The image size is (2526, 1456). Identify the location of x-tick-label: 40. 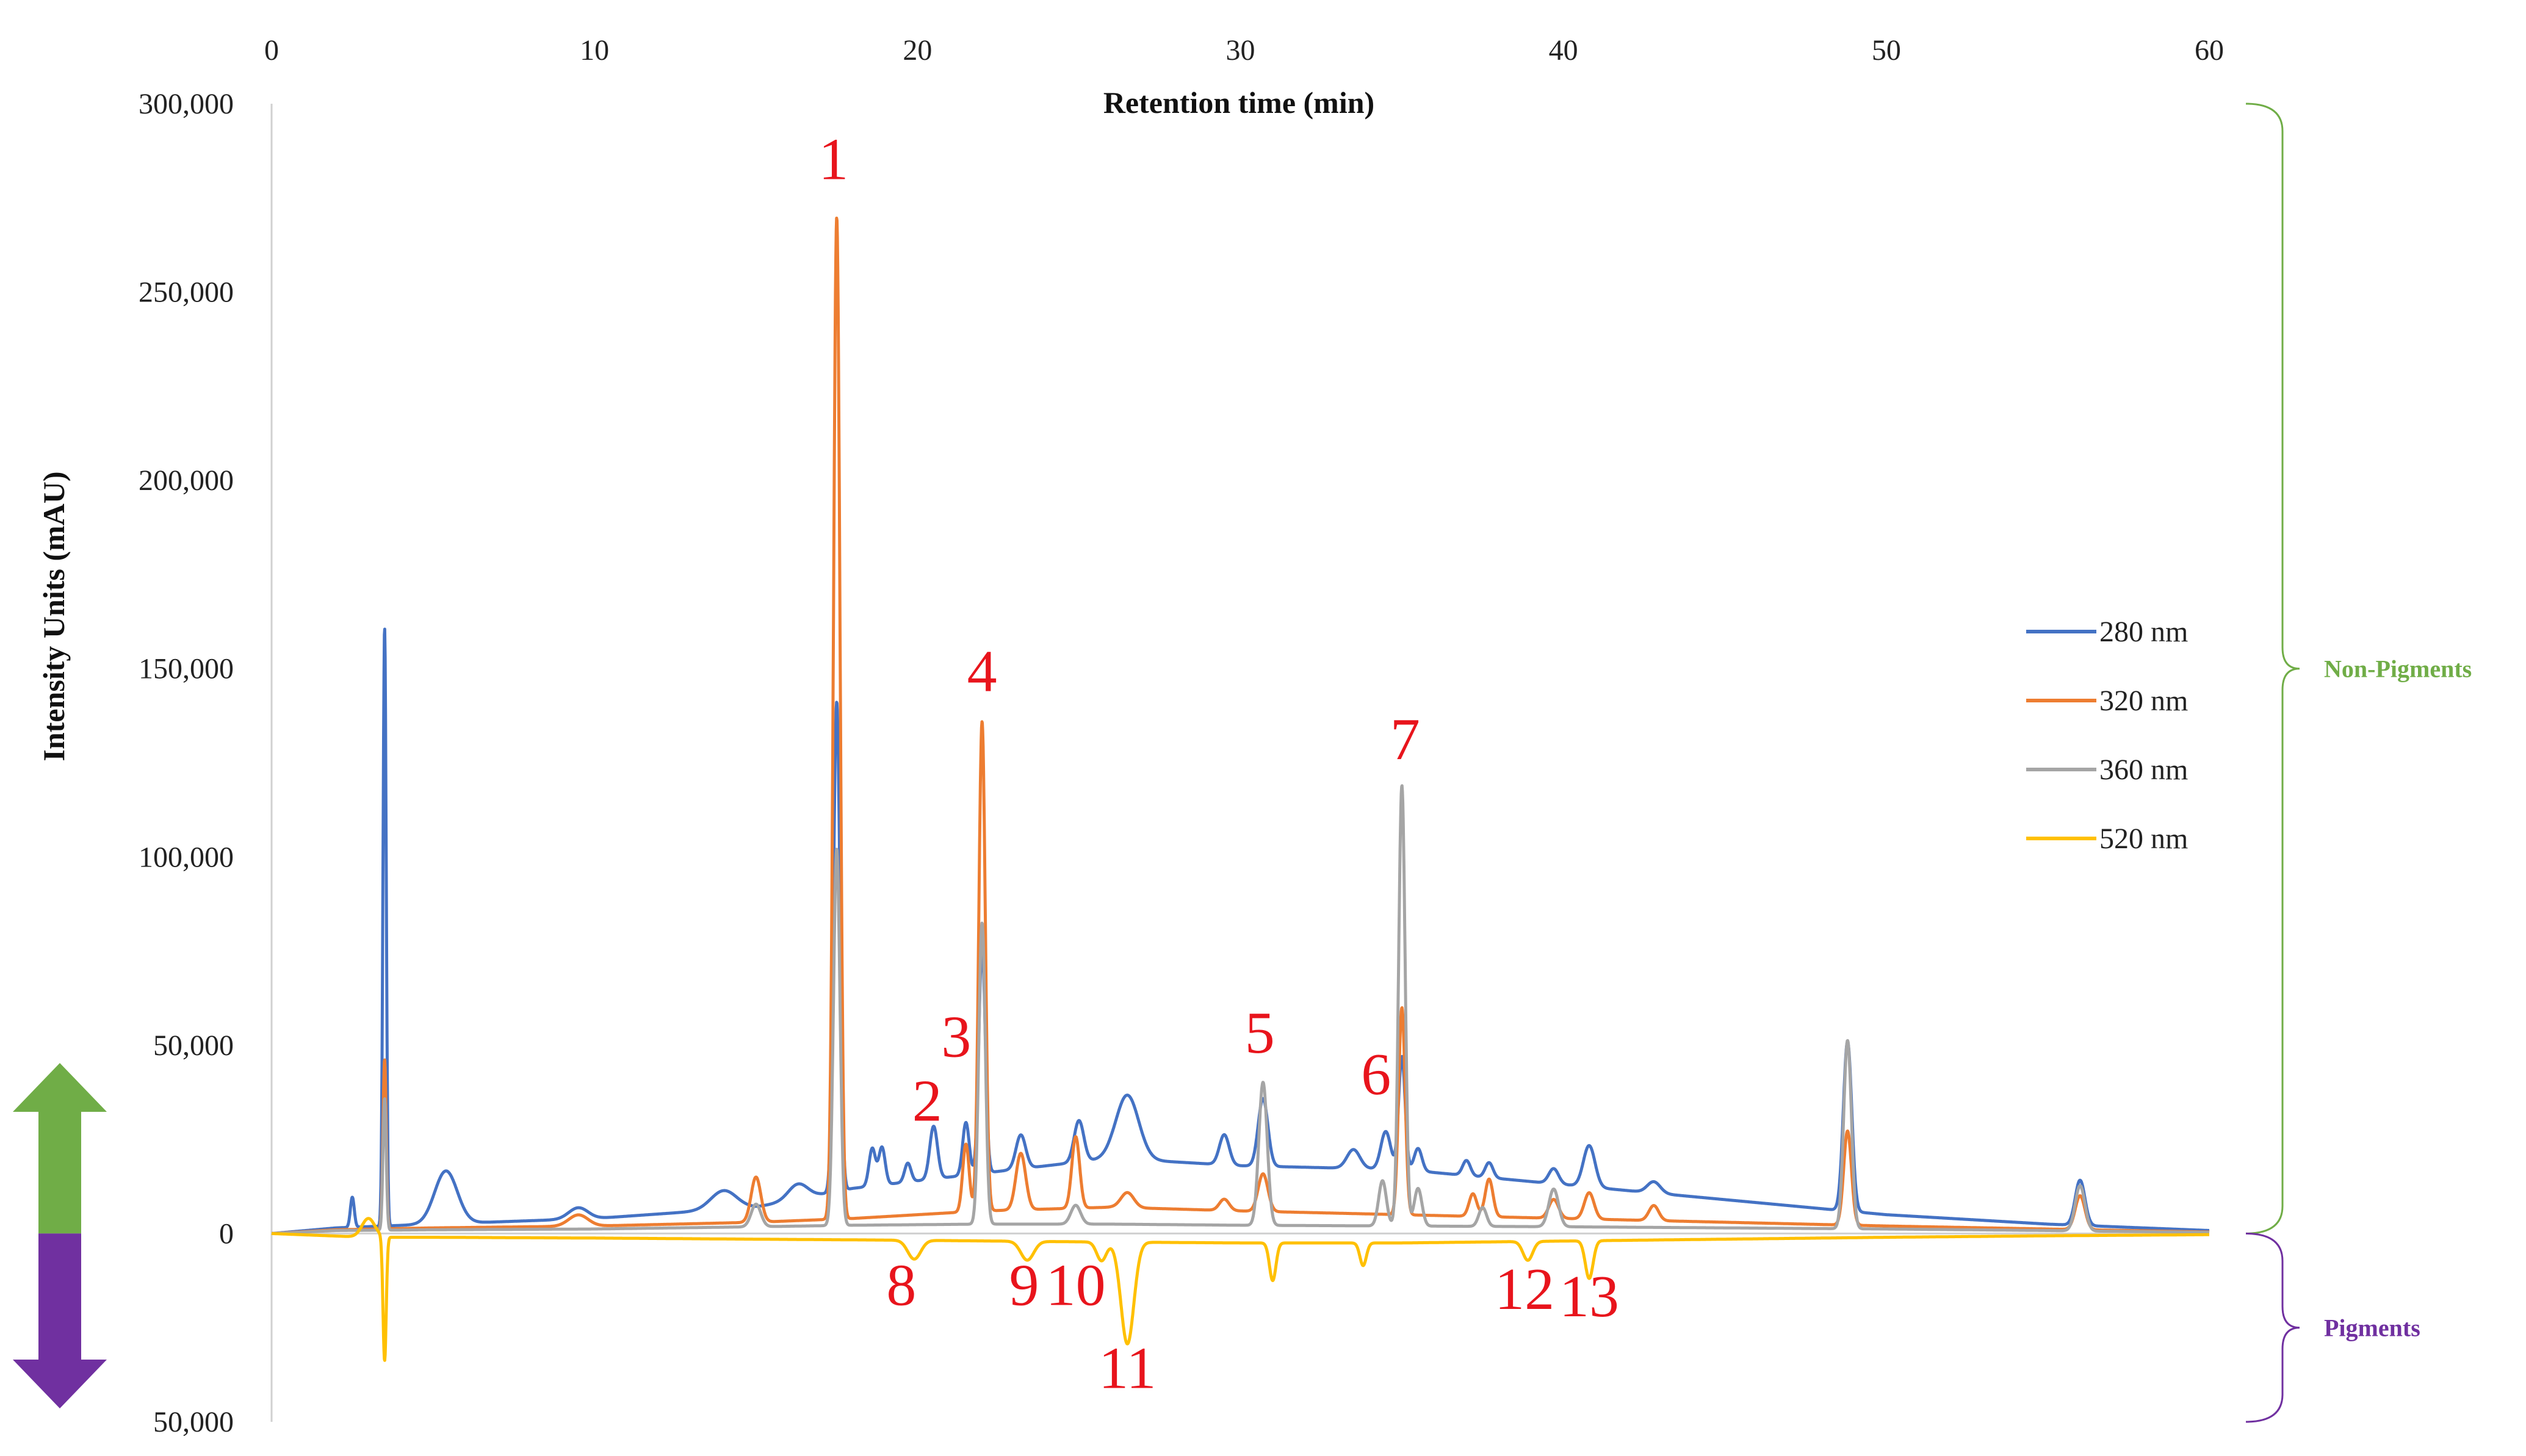
(1563, 50).